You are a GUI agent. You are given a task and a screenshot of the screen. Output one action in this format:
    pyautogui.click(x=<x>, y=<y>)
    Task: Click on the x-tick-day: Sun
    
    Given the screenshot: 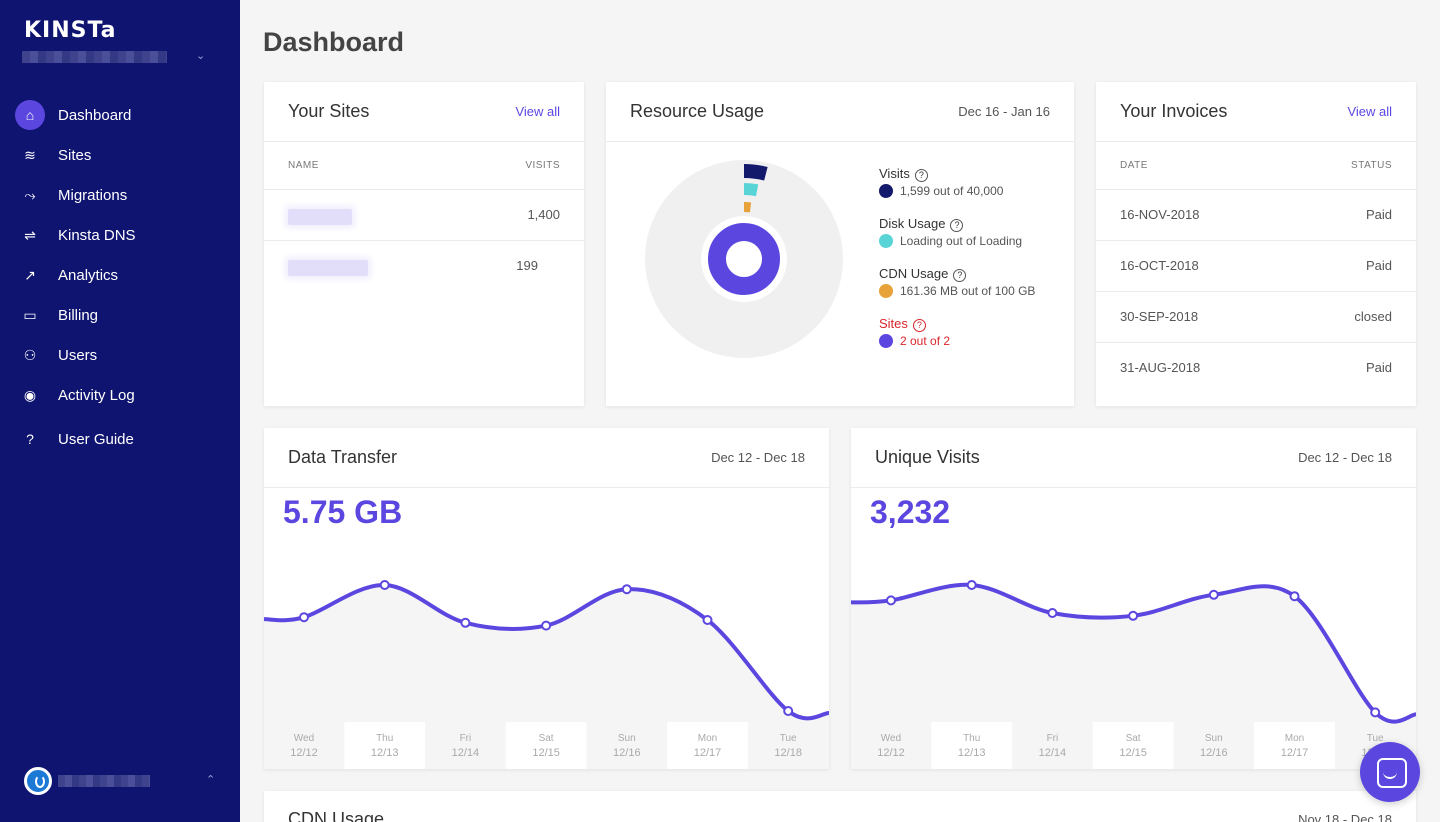 What is the action you would take?
    pyautogui.click(x=1214, y=738)
    